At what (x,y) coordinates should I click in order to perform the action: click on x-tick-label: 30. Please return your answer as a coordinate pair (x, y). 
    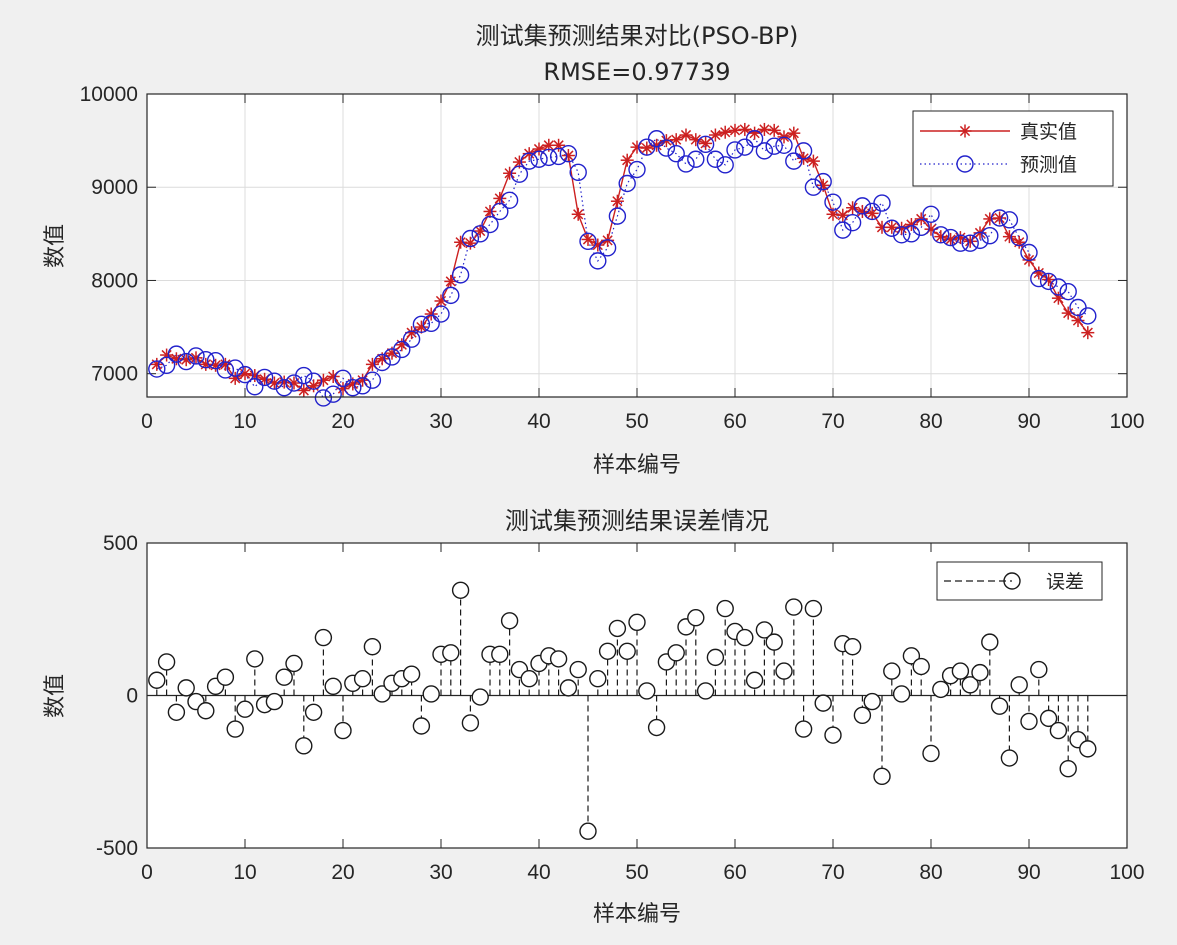
    Looking at the image, I should click on (440, 421).